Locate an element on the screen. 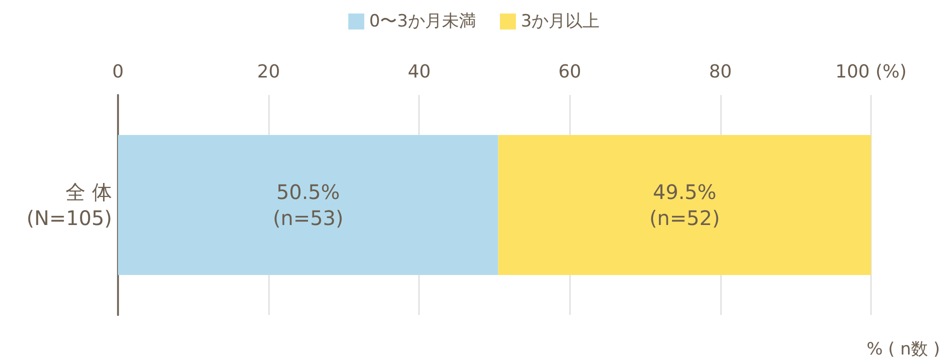 The image size is (948, 364). y-tick-label: 全 体 (N=105) is located at coordinates (69, 205).